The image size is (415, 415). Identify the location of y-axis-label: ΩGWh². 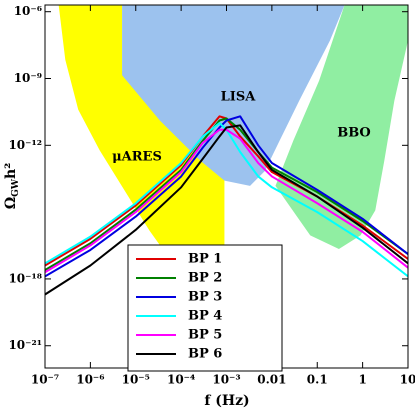
(12, 186).